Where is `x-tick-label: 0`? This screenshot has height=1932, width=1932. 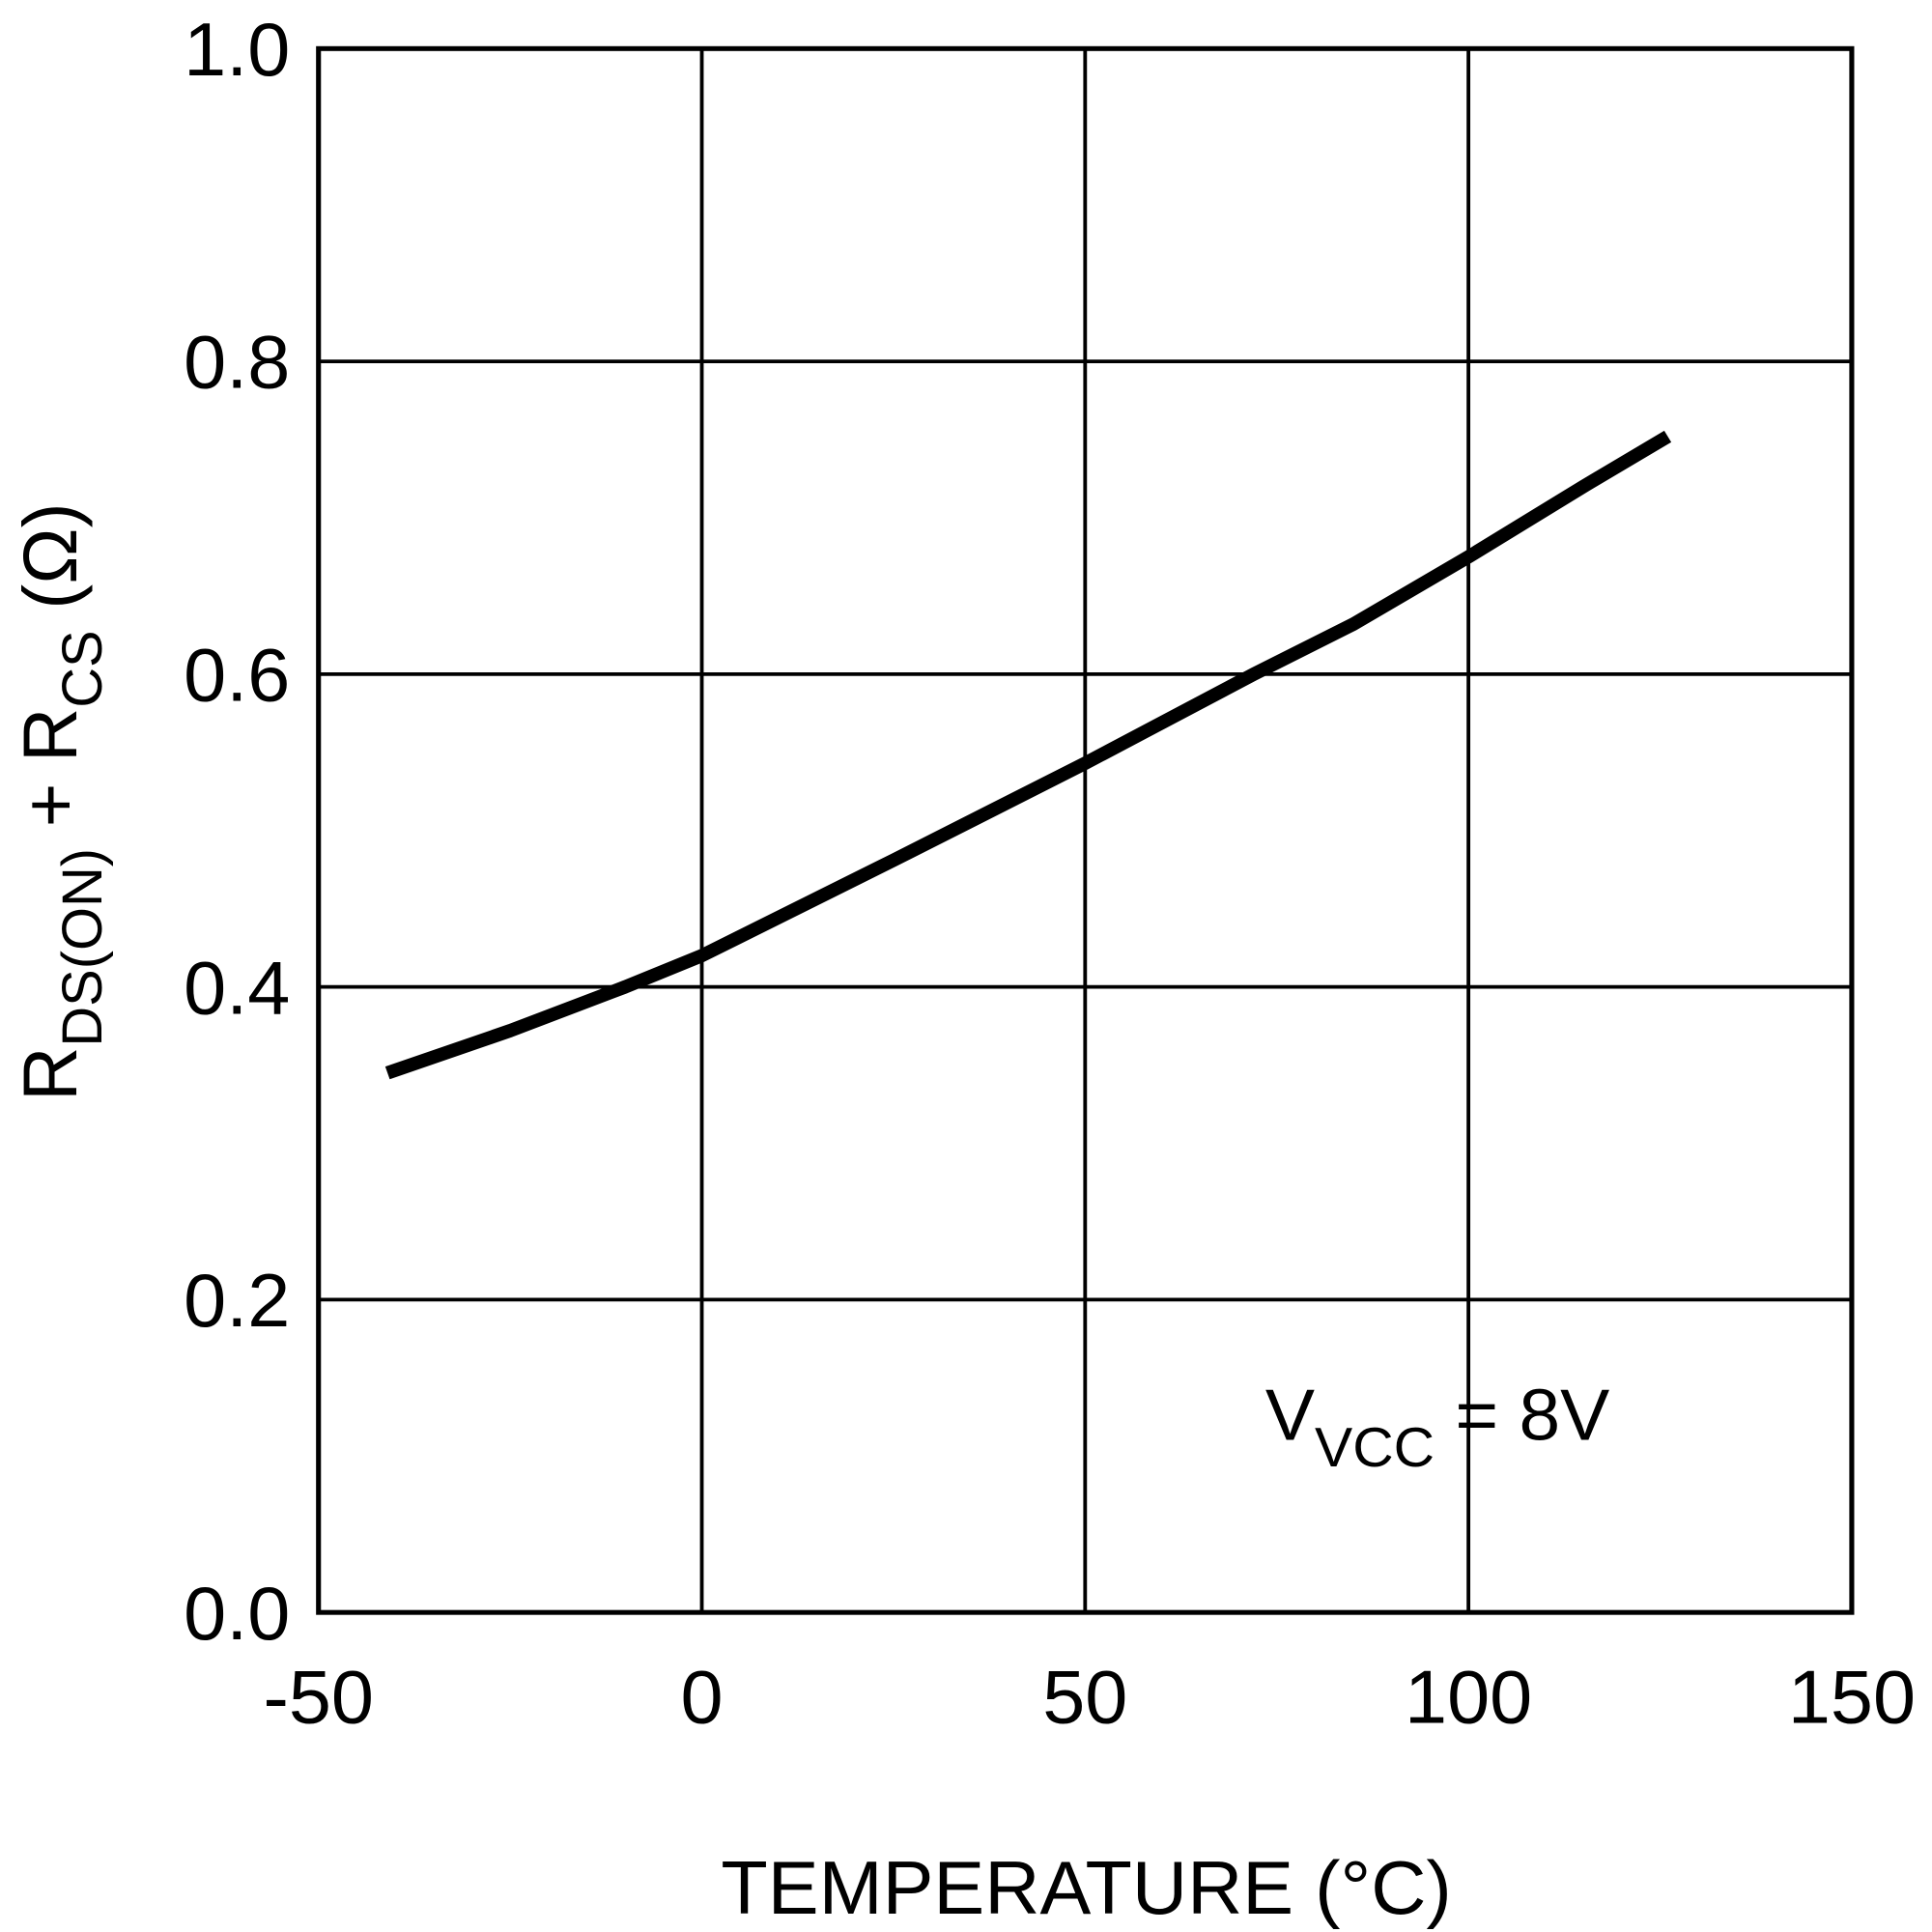
x-tick-label: 0 is located at coordinates (701, 1697).